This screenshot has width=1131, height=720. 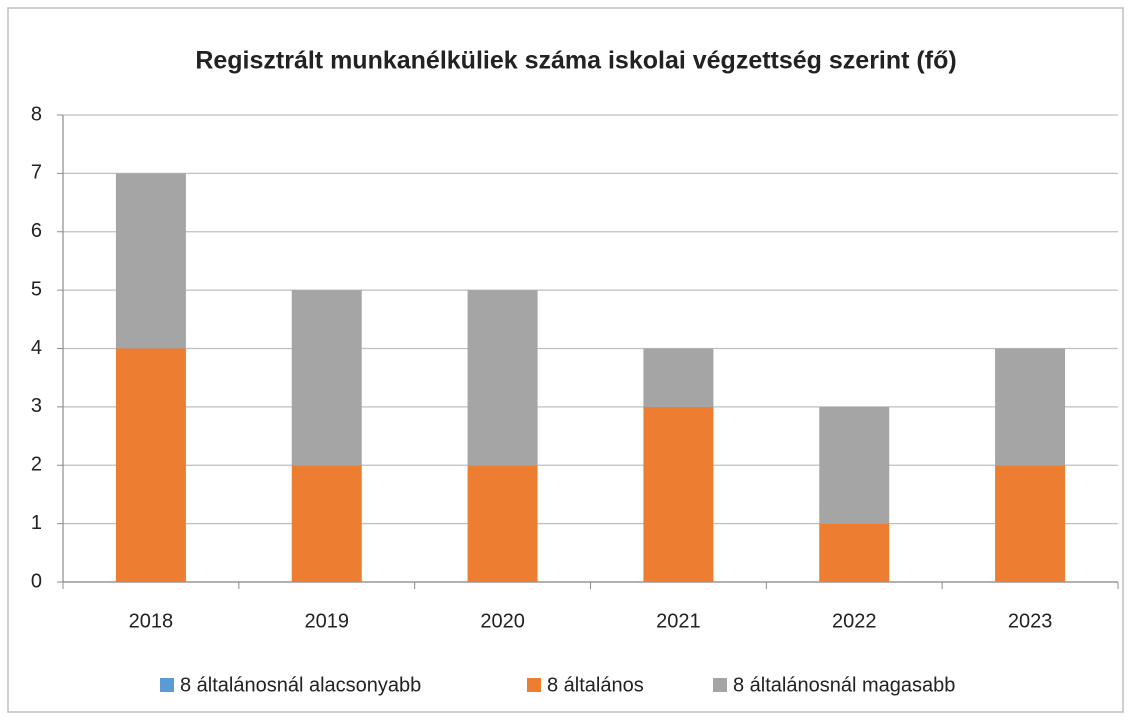 I want to click on y-tick-label: 3, so click(x=36, y=406).